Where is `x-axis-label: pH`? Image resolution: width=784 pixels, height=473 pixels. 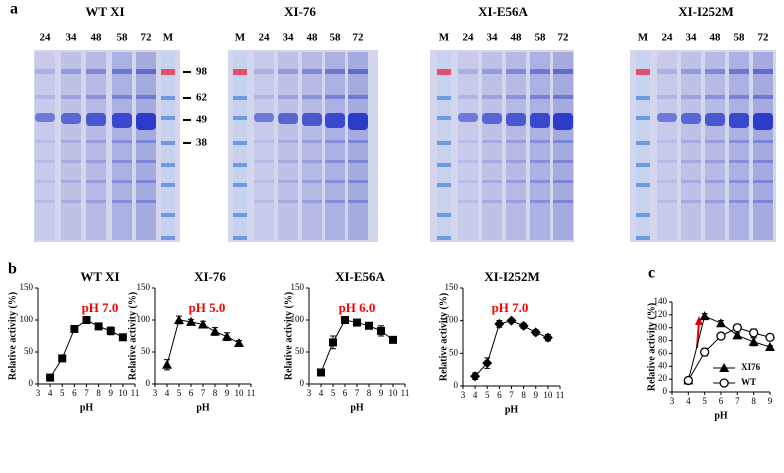
x-axis-label: pH is located at coordinates (512, 409).